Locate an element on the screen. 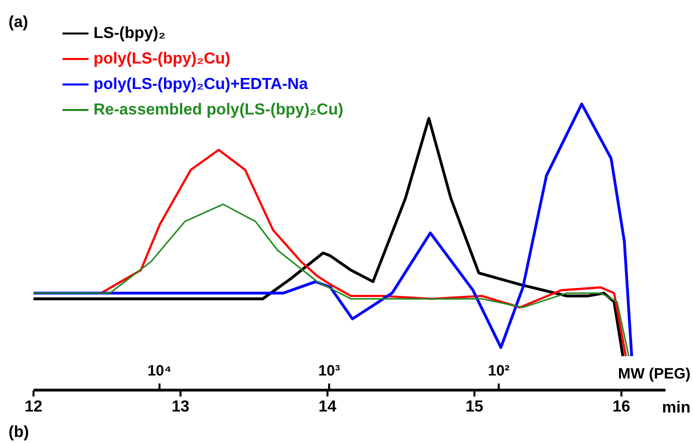 Image resolution: width=693 pixels, height=443 pixels. x-tick-label: 13 is located at coordinates (181, 407).